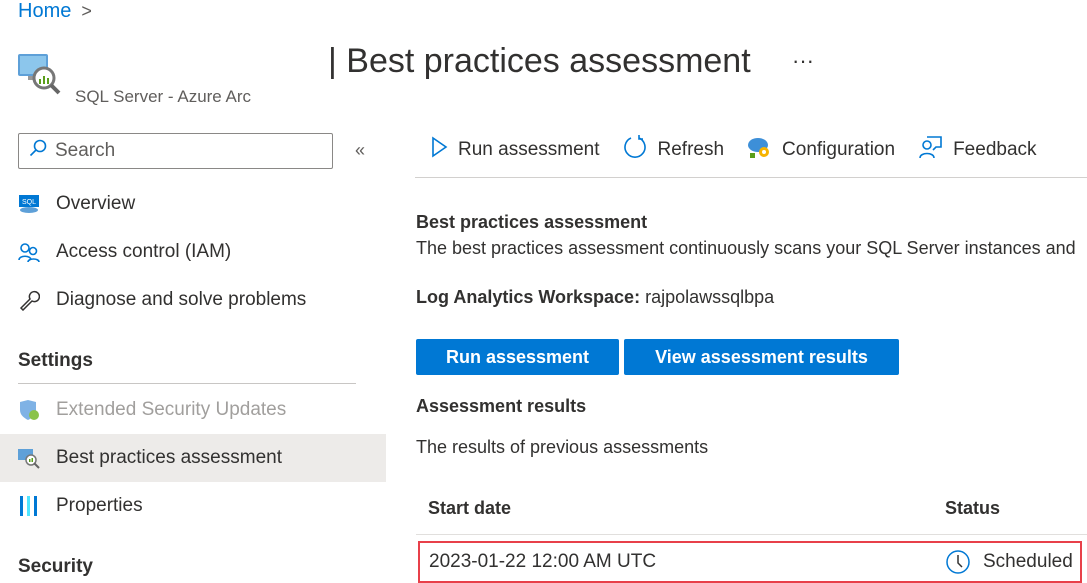 The image size is (1087, 583). Describe the element at coordinates (543, 561) in the screenshot. I see `start-date-cell: 2023-01-22 12:00 AM UTC` at that location.